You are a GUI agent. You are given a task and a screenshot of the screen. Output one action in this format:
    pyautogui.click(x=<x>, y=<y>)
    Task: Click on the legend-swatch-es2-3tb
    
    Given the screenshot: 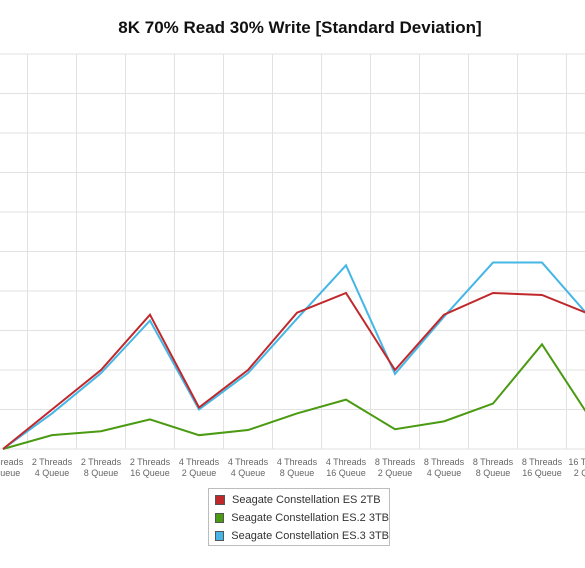 What is the action you would take?
    pyautogui.click(x=220, y=518)
    